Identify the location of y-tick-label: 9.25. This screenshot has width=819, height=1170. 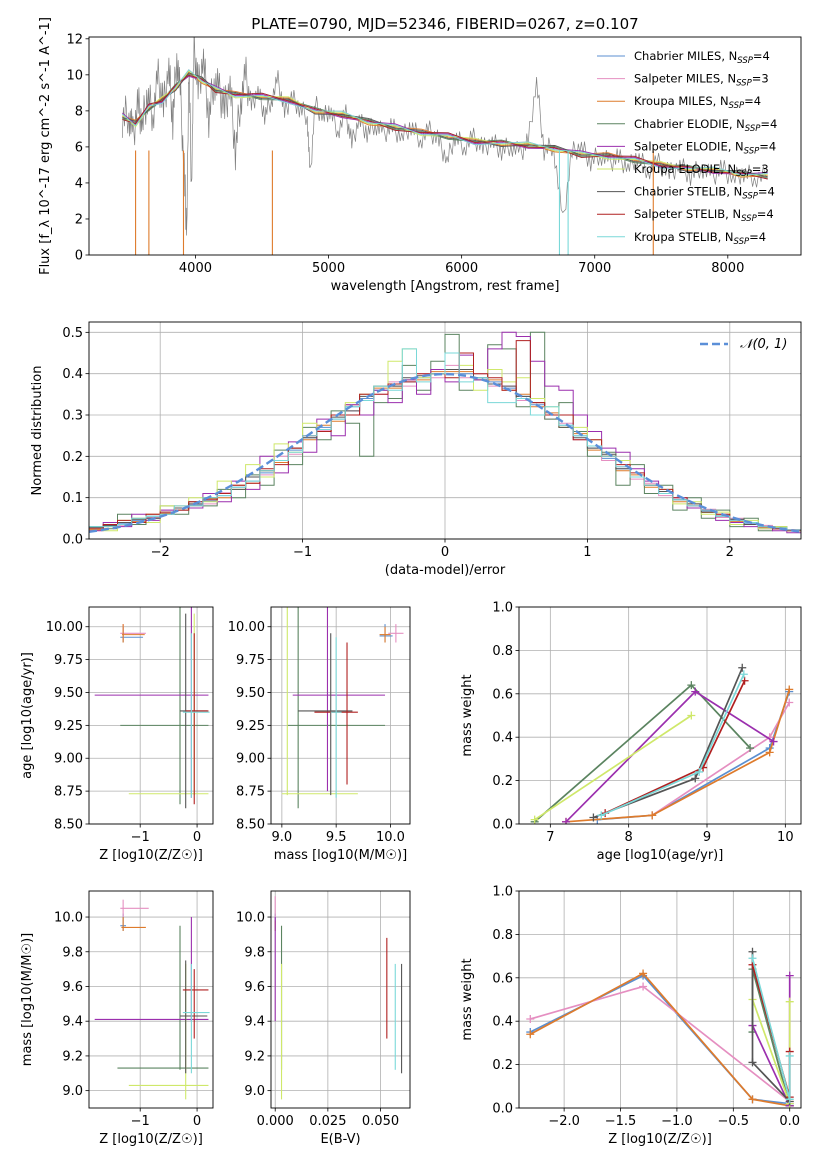
(250, 726).